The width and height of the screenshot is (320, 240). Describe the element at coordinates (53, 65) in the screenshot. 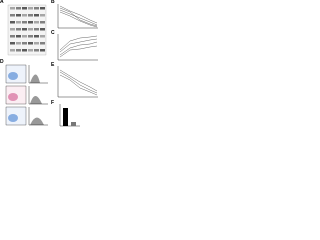

I see `panel-label: E` at that location.